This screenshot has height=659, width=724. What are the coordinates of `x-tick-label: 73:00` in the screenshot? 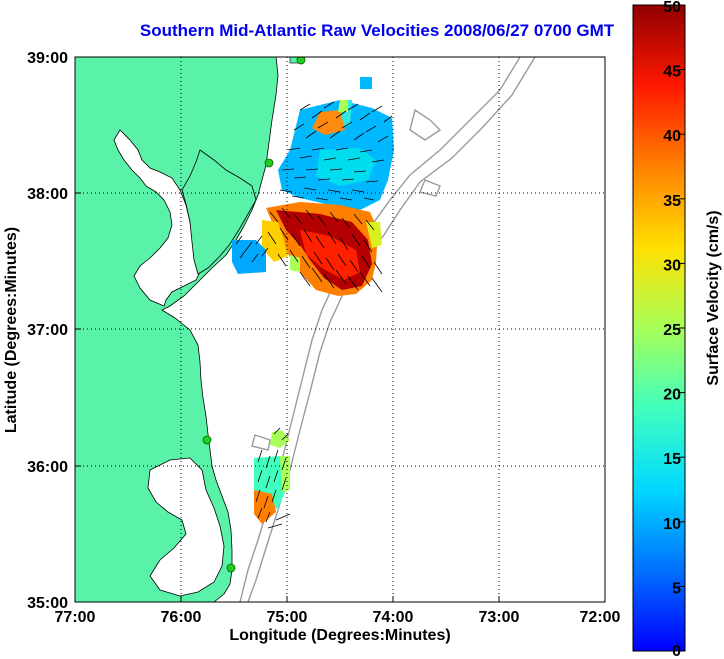 It's located at (499, 617).